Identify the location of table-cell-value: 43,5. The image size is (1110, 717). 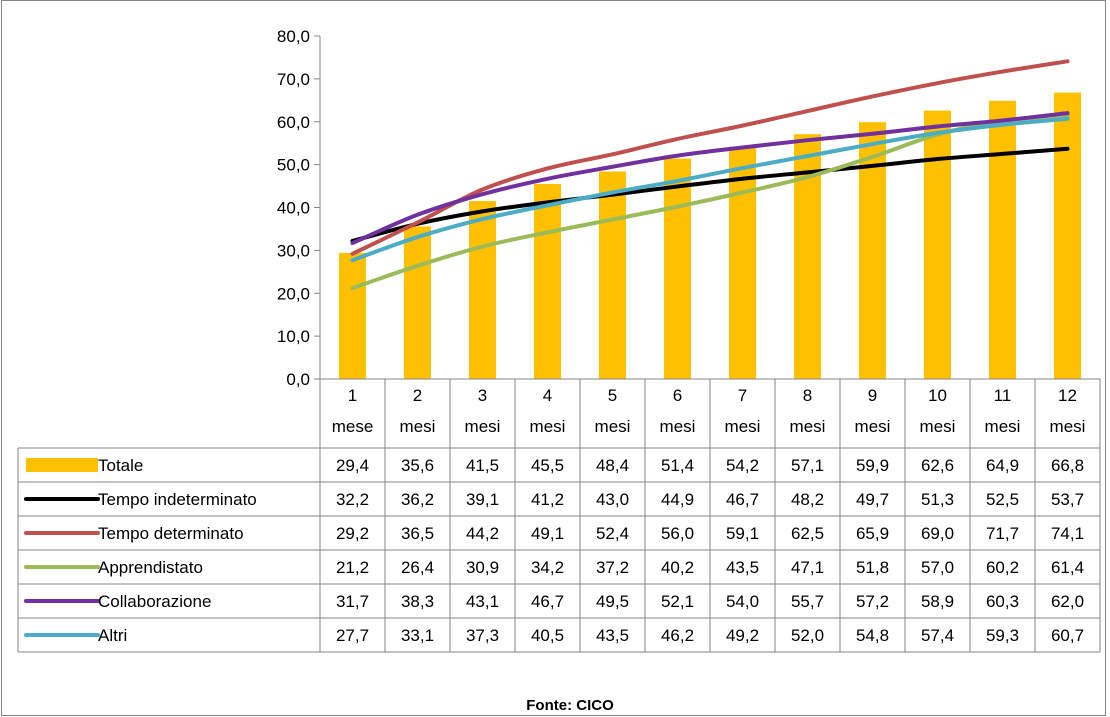
(612, 635).